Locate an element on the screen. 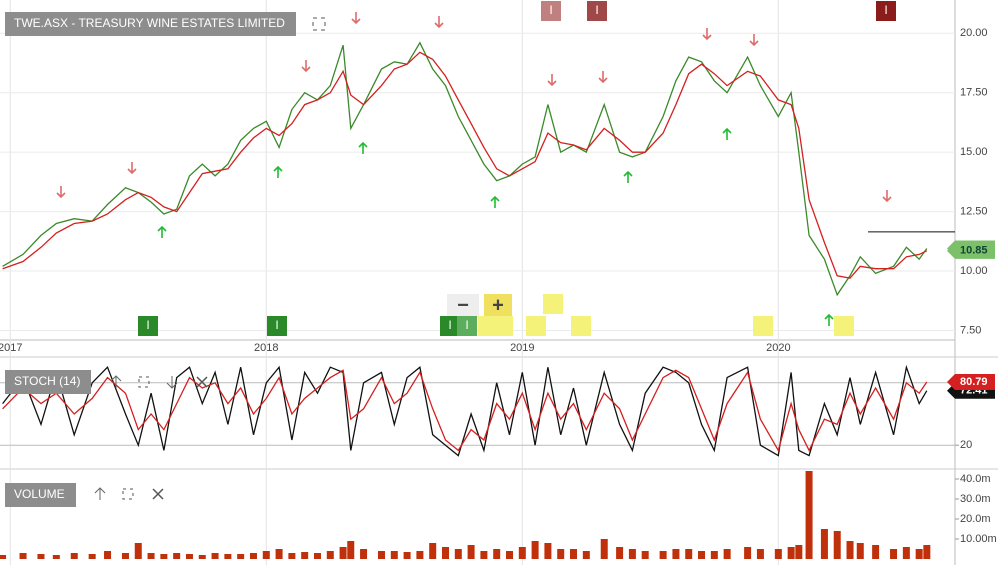 The image size is (998, 565). price-header: TWE.ASX - TREASURY WINE ESTATES LIMITED is located at coordinates (165, 24).